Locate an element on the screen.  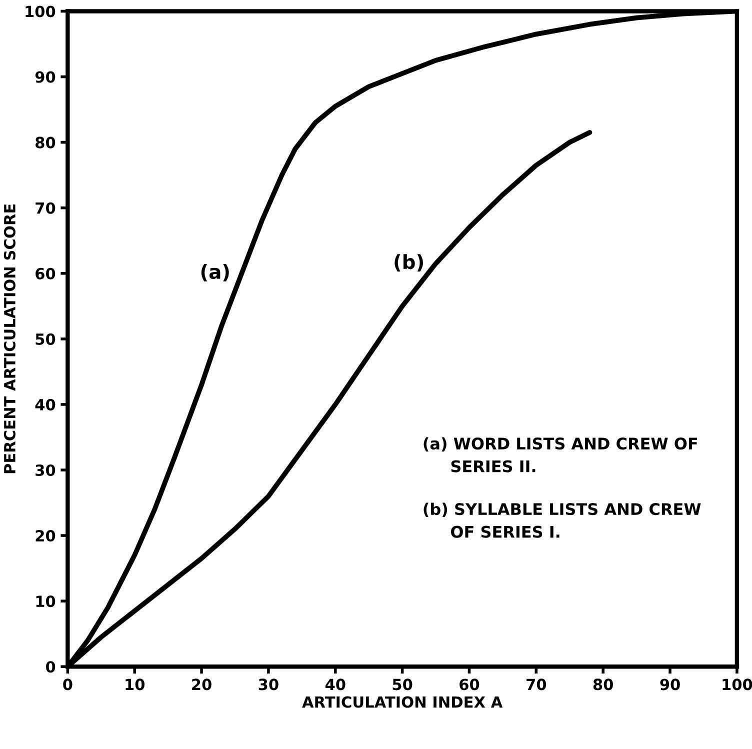
x-tick-label: 60 is located at coordinates (470, 684).